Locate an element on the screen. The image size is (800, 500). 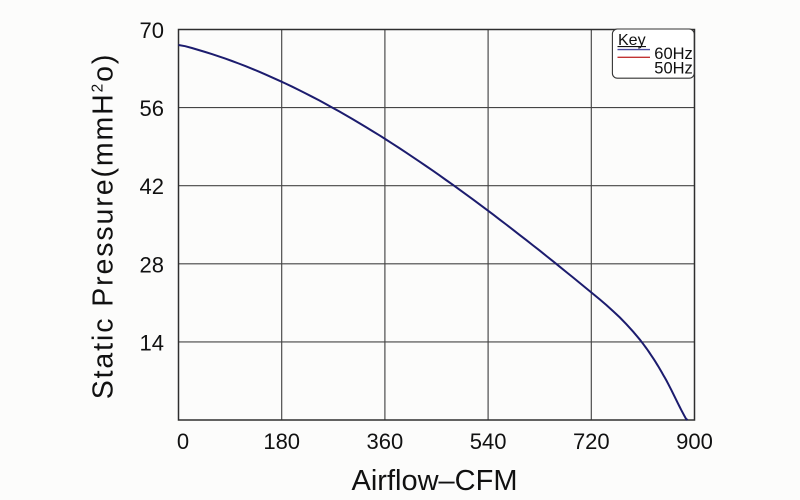
svg-text: 56 is located at coordinates (152, 108).